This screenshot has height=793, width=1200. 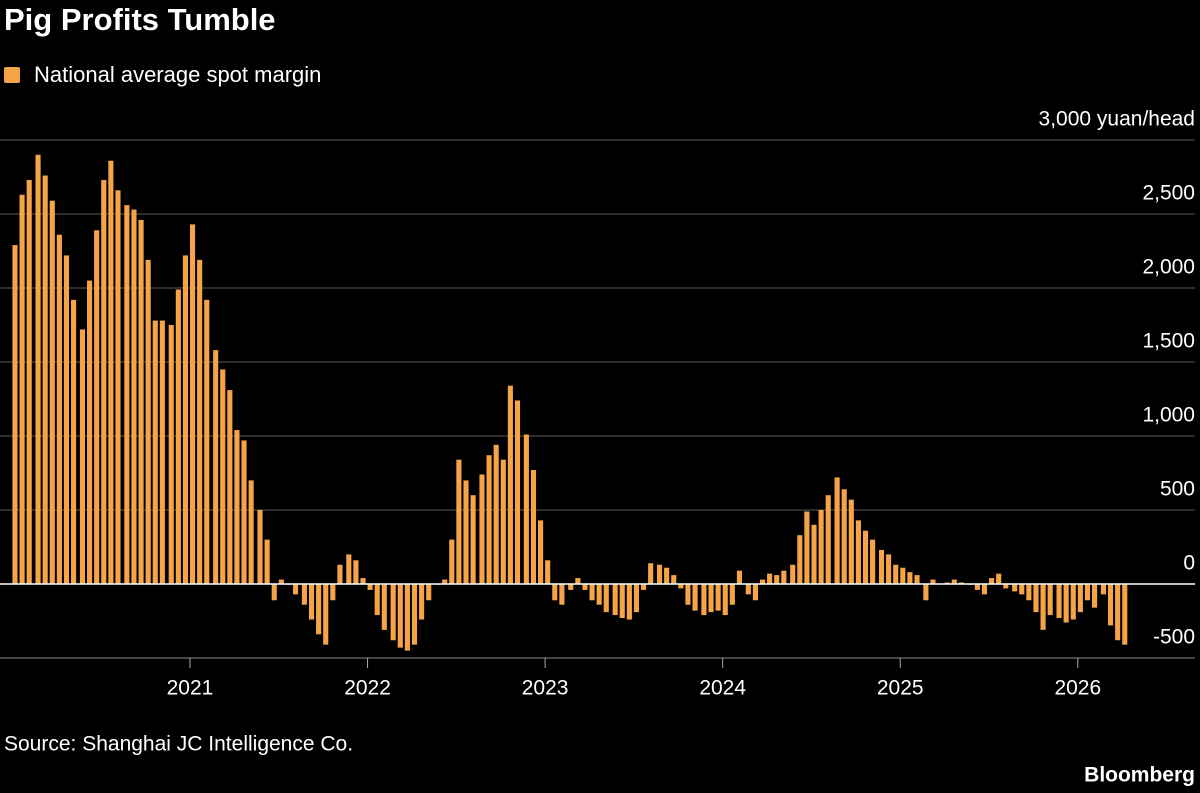 What do you see at coordinates (190, 688) in the screenshot?
I see `x-tick-label: 2021` at bounding box center [190, 688].